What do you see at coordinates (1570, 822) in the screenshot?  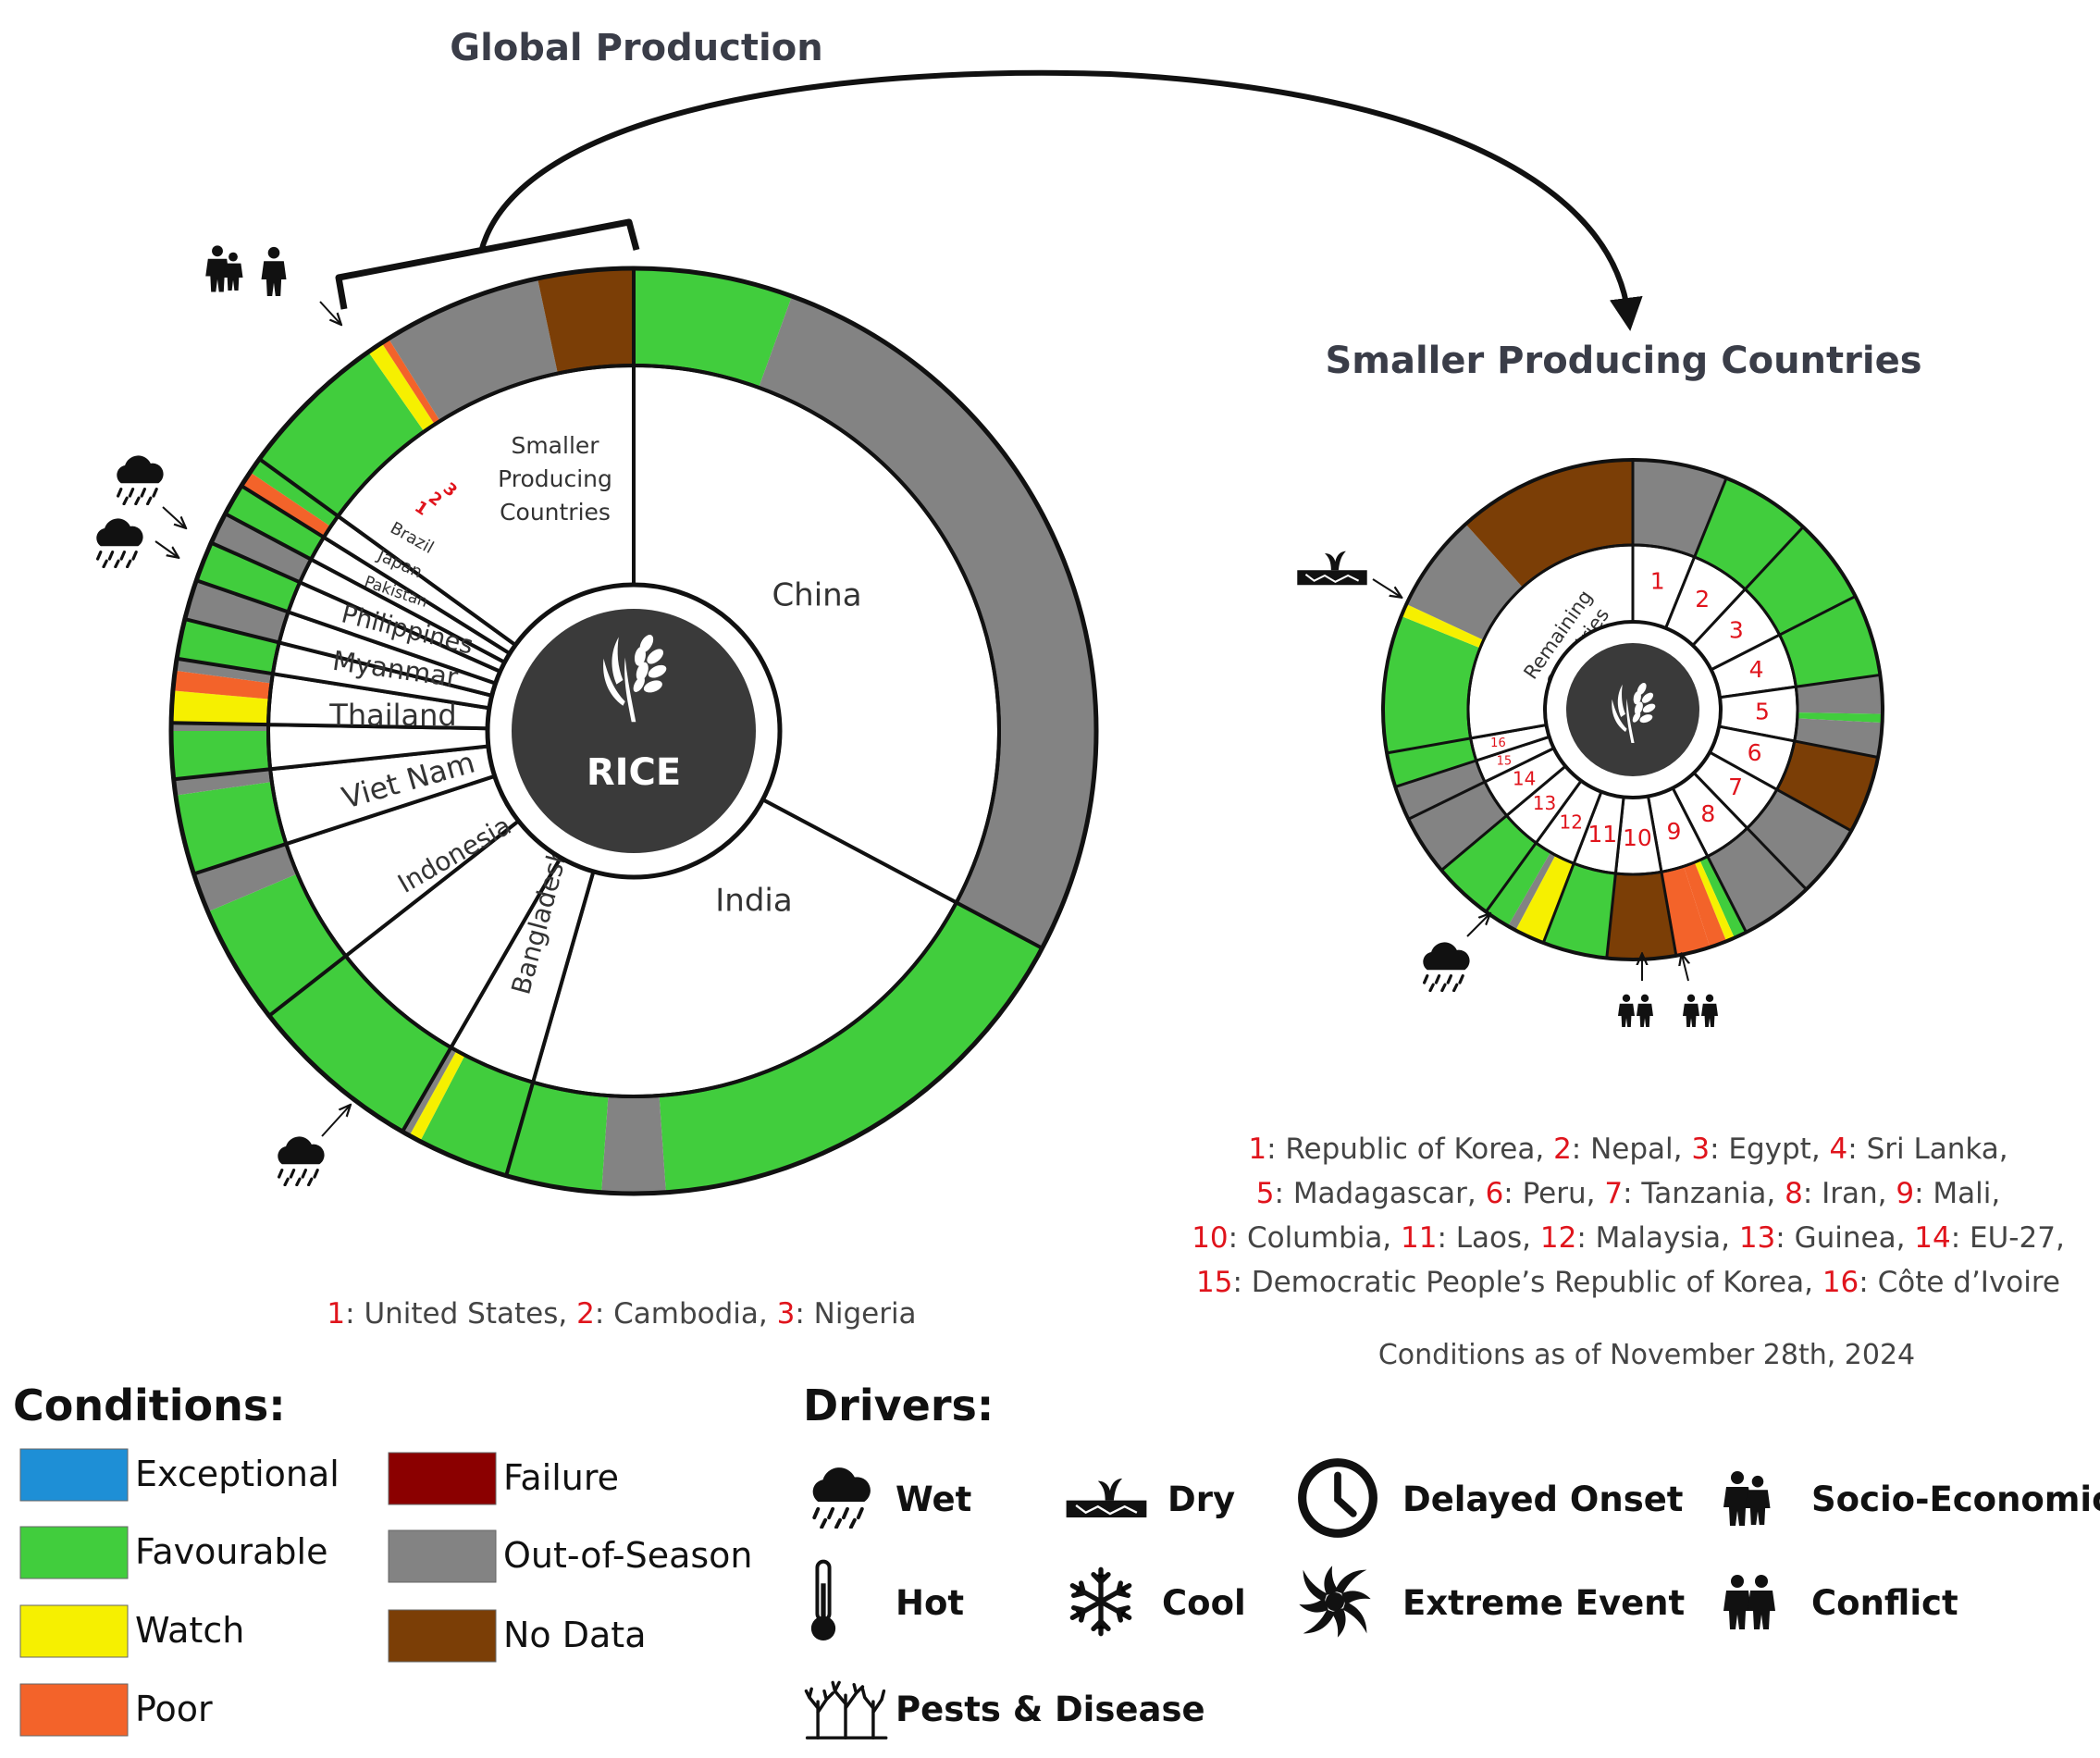 I see `small-label-12: 12` at bounding box center [1570, 822].